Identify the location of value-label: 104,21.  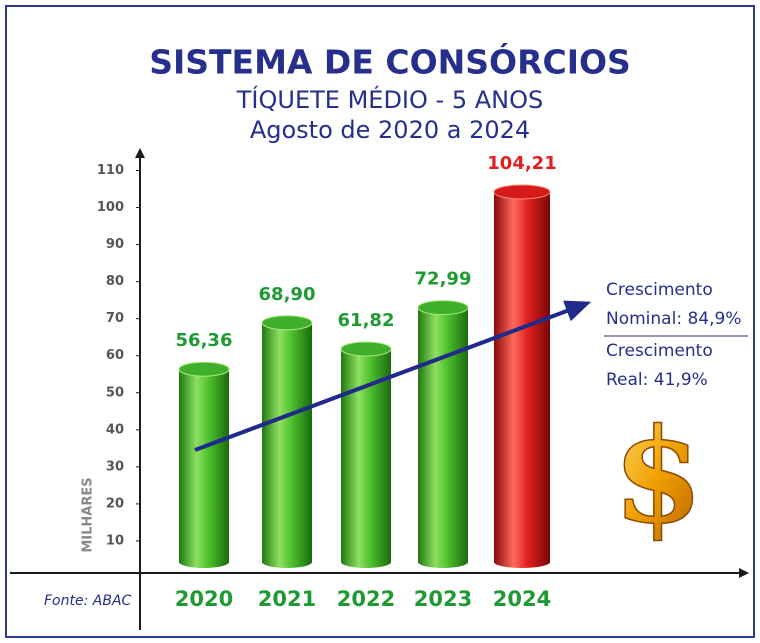
(521, 163).